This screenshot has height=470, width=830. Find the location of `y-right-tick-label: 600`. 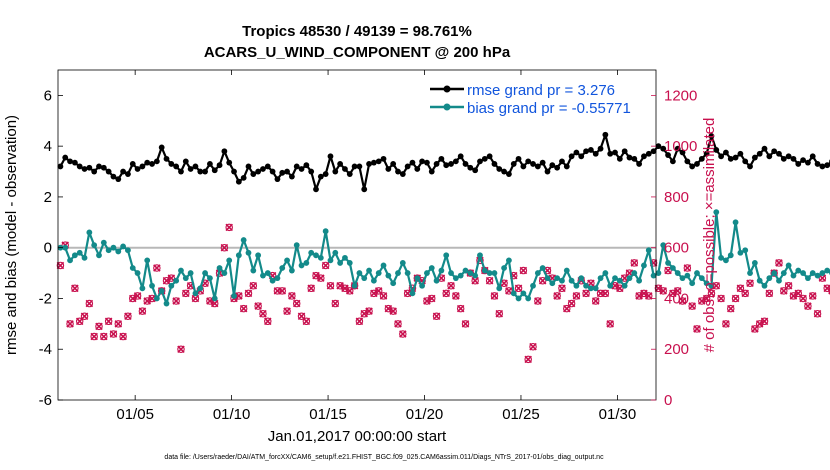

y-right-tick-label: 600 is located at coordinates (676, 248).